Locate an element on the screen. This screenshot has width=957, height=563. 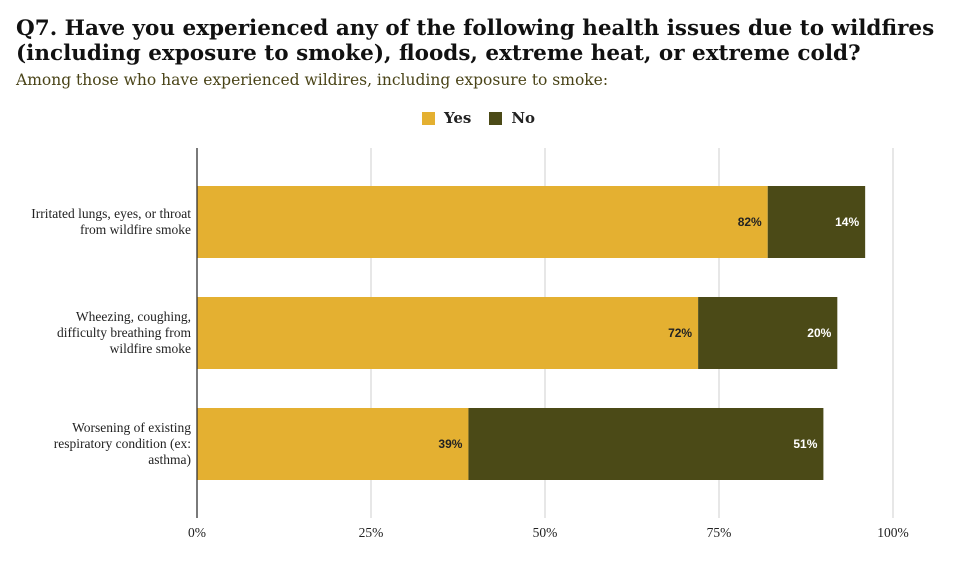
category-label: Wheezing, coughing, is located at coordinates (133, 316).